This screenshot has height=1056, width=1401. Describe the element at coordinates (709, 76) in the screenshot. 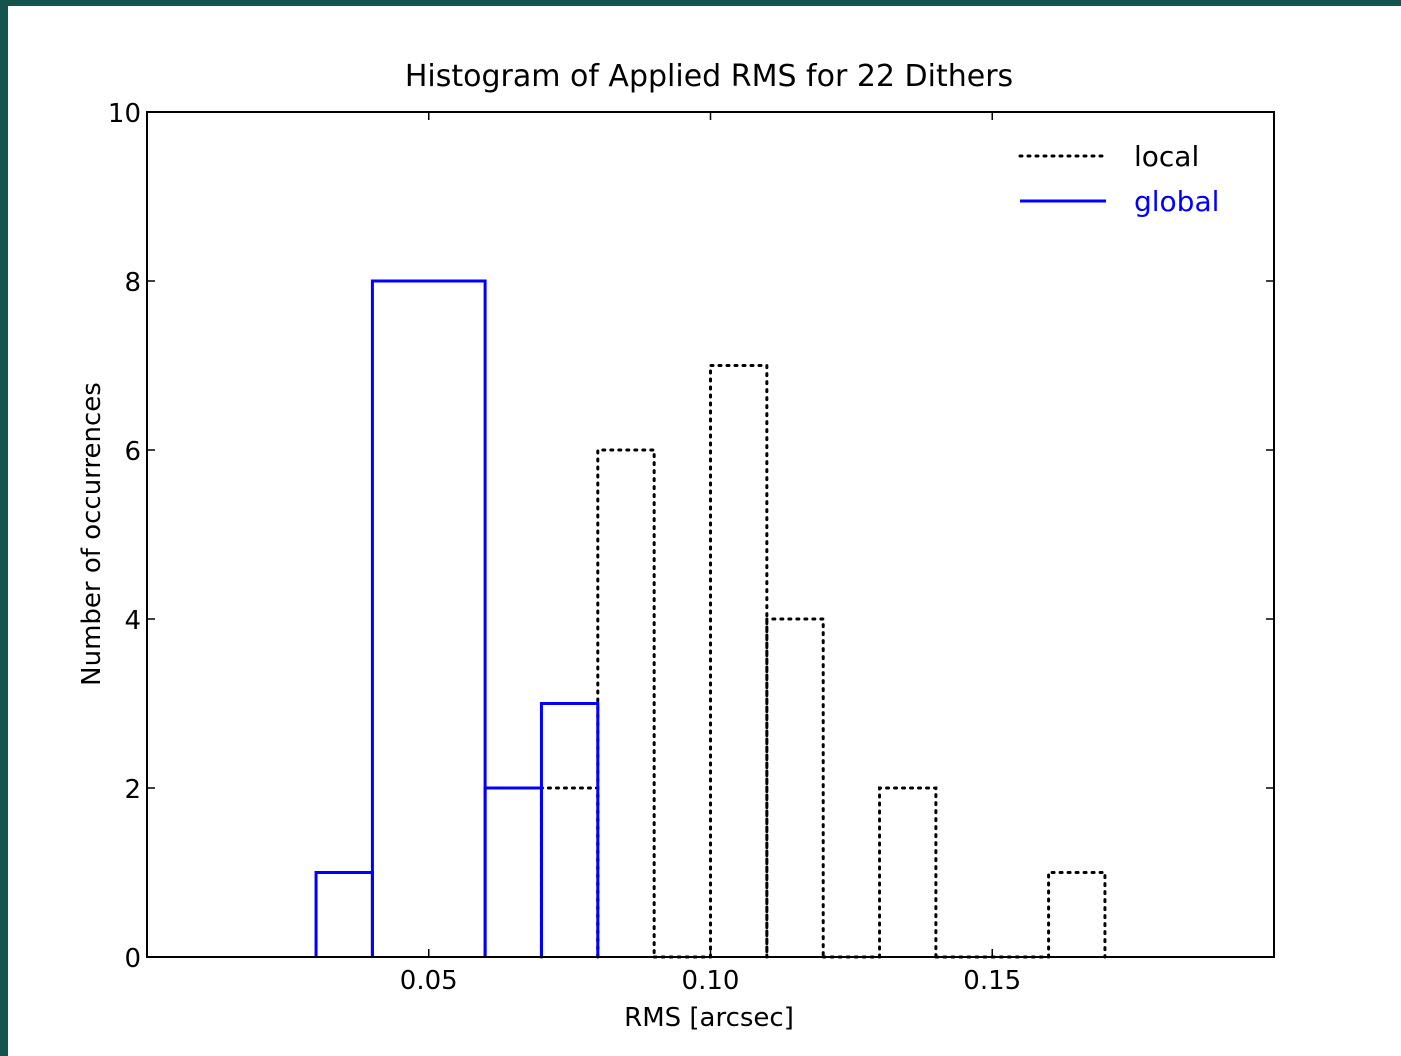

I see `chart-title: Histogram of Applied RMS for 22 Dithers` at that location.